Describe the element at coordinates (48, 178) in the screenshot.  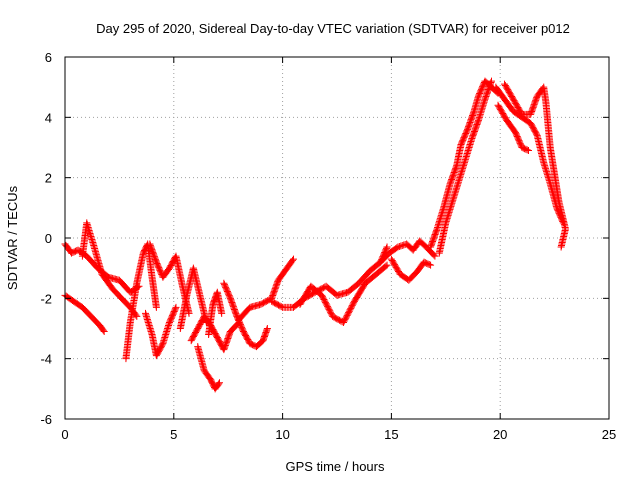
I see `y-tick-label: 2` at that location.